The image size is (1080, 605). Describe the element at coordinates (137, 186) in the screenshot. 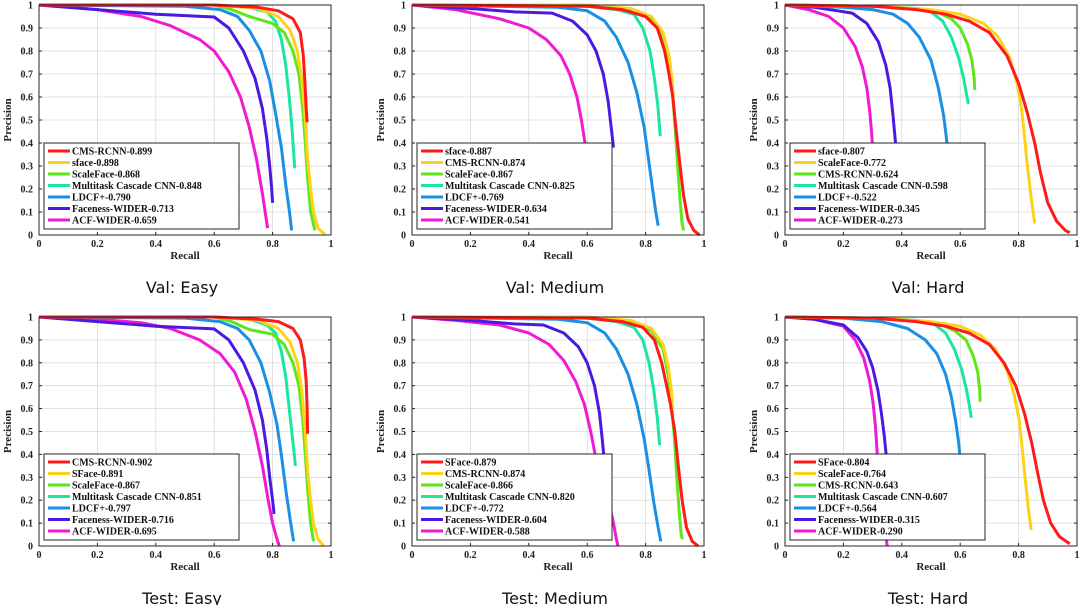

I see `legend-entry: Multitask Cascade CNN-0.848` at that location.